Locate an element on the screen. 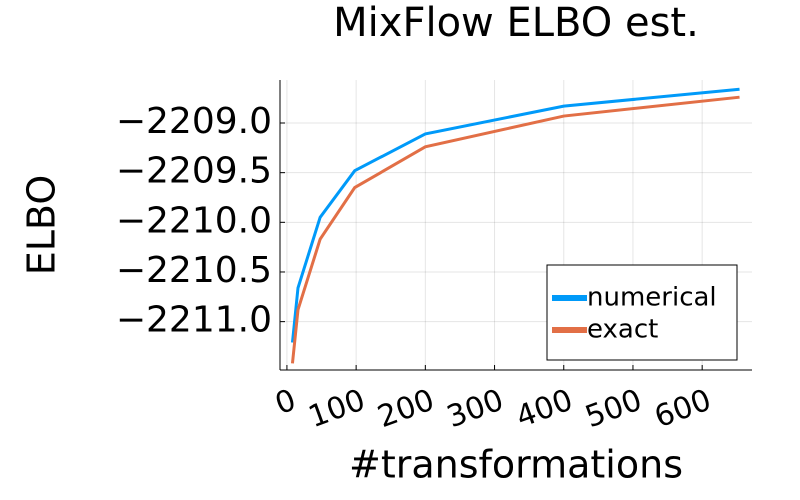  x-tick-label: 200 is located at coordinates (406, 409).